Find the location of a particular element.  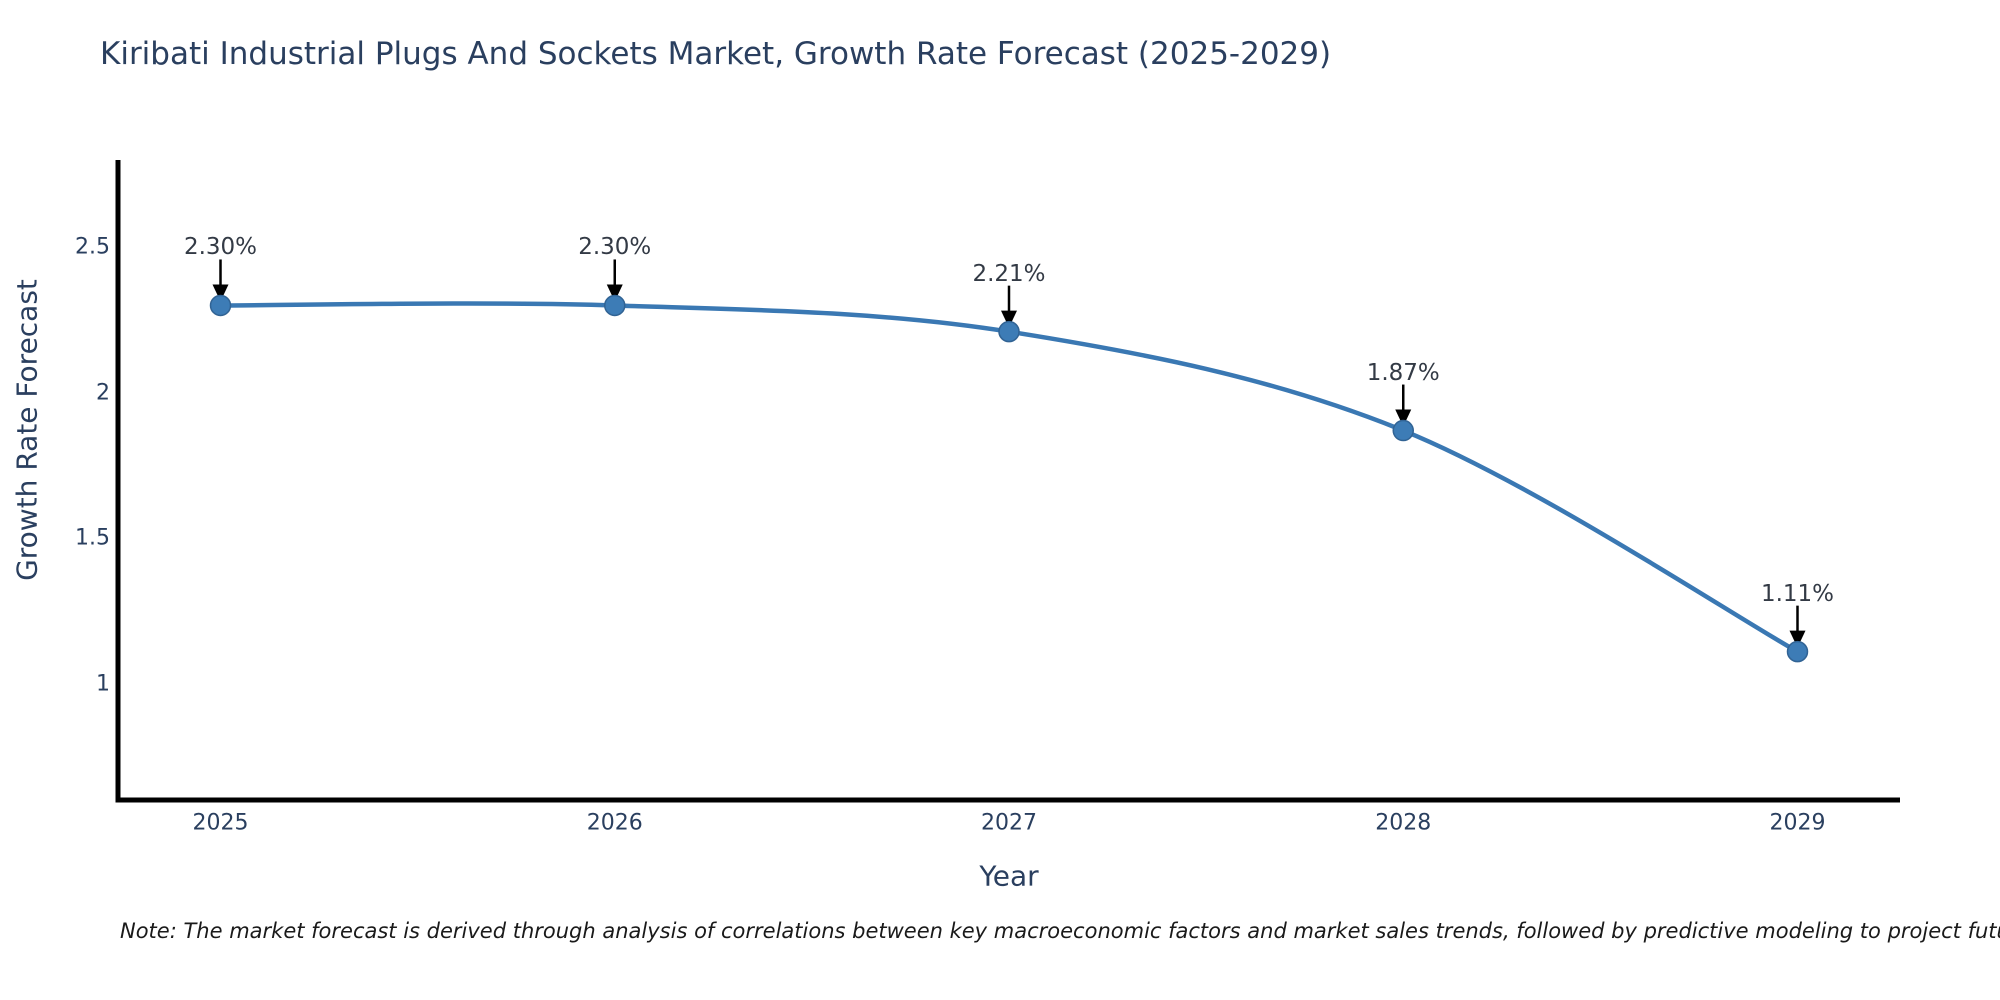

y-tick-label: 2 is located at coordinates (103, 393).